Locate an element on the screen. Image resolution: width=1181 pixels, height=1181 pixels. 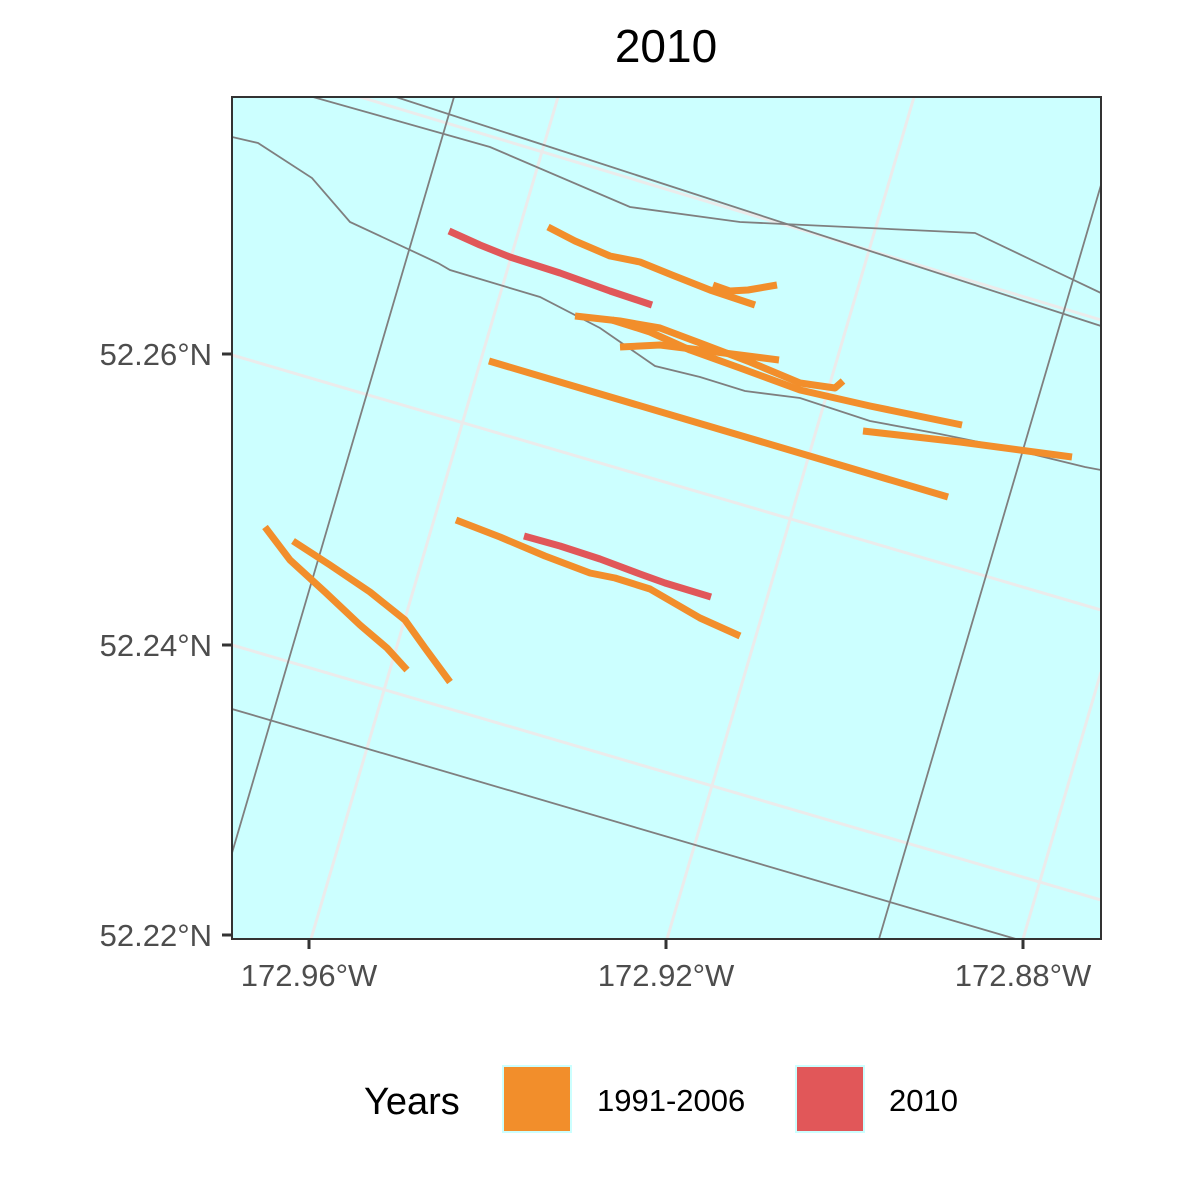
y-tick-label: 52.24°N is located at coordinates (156, 645).